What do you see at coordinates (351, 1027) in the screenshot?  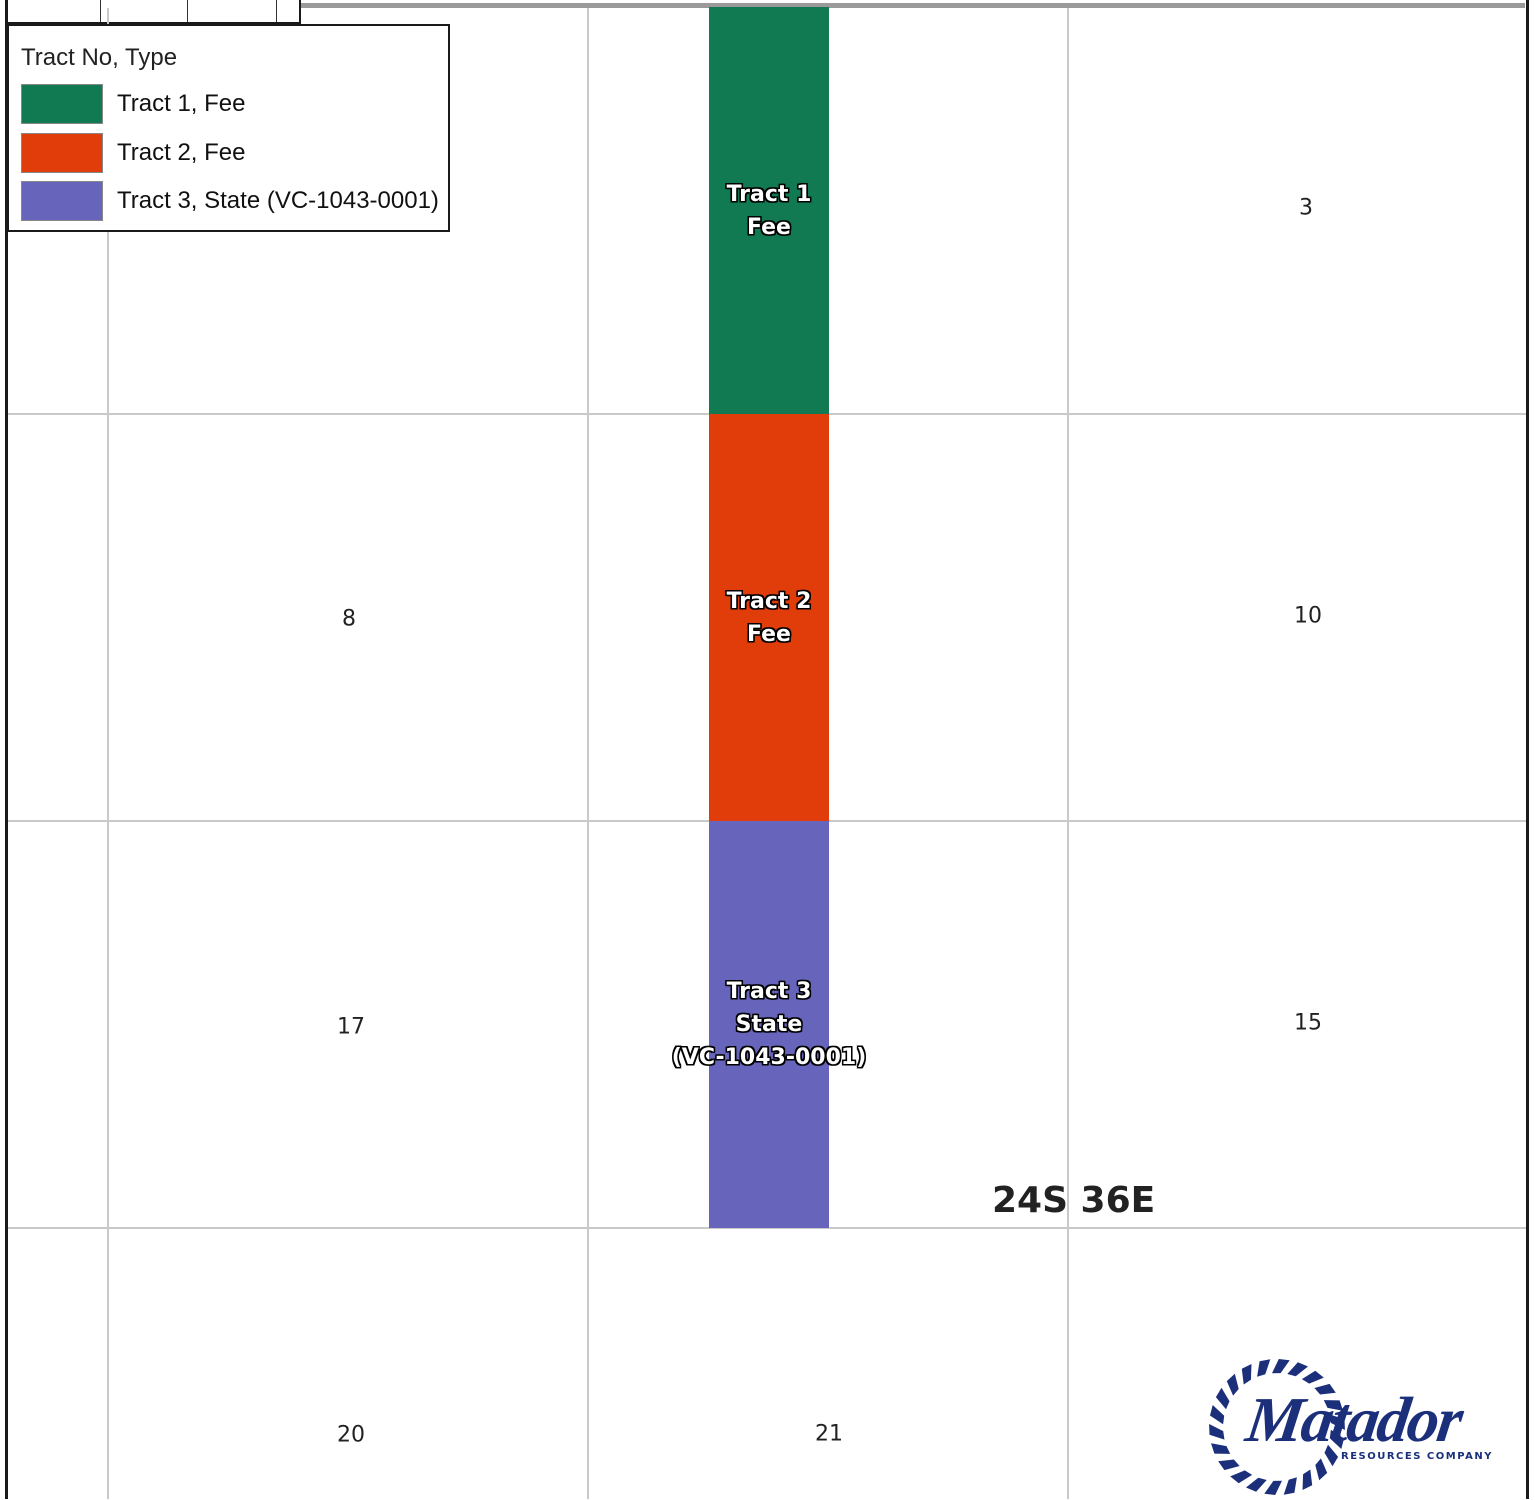 I see `section-number-17: 17` at bounding box center [351, 1027].